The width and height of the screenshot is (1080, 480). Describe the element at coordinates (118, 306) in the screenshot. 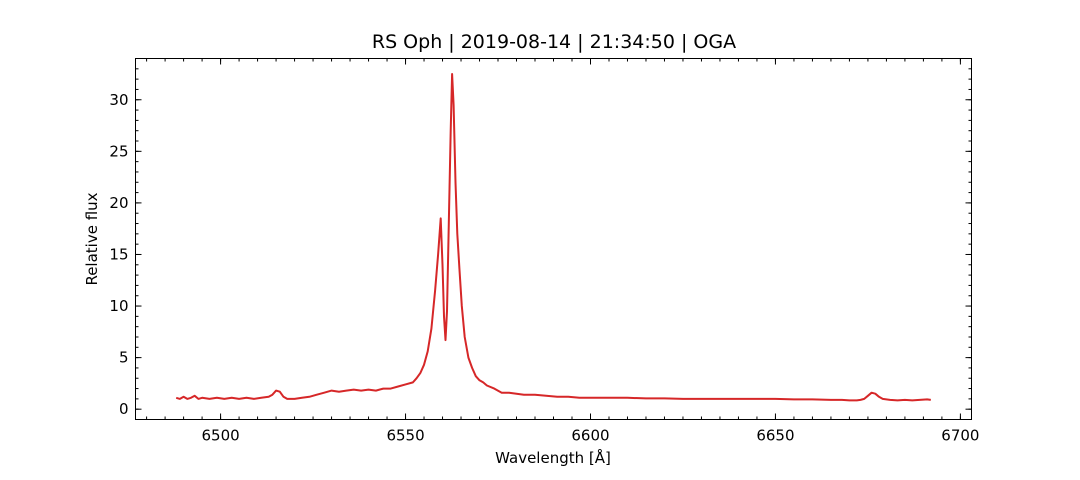

I see `y-tick-label: 10` at that location.